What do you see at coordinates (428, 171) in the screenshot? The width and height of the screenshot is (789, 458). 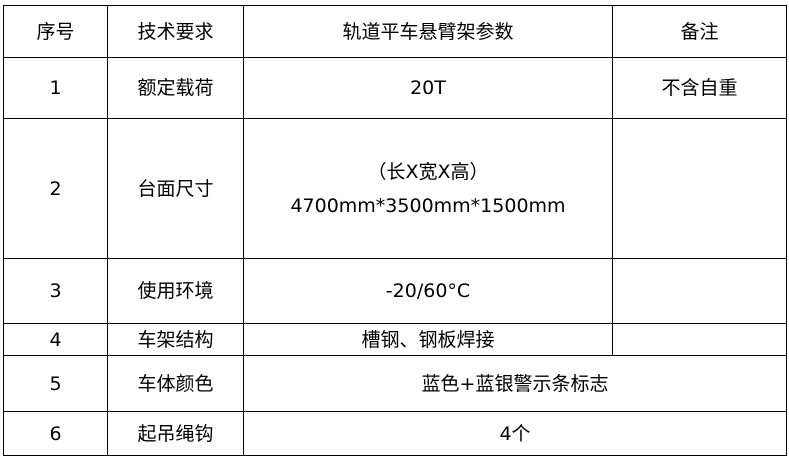 I see `value-line: （长X宽X高）` at bounding box center [428, 171].